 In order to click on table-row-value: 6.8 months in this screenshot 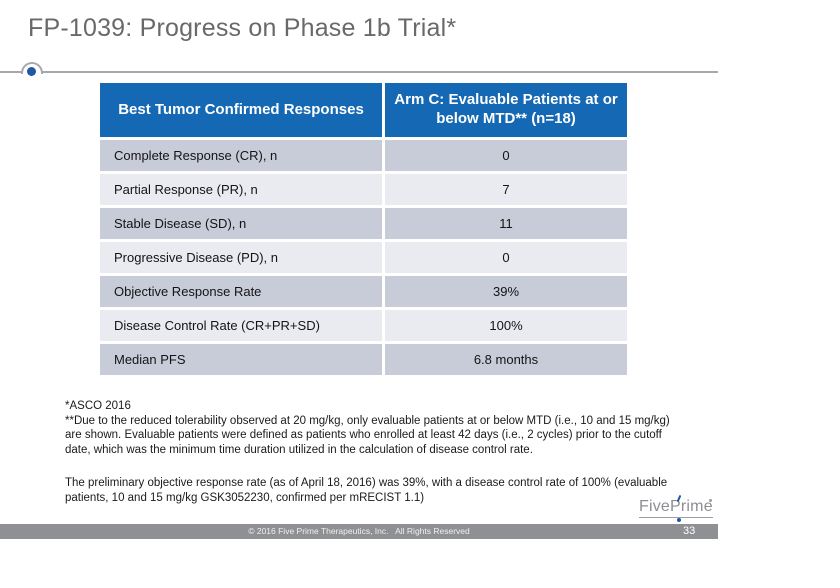, I will do `click(506, 359)`.